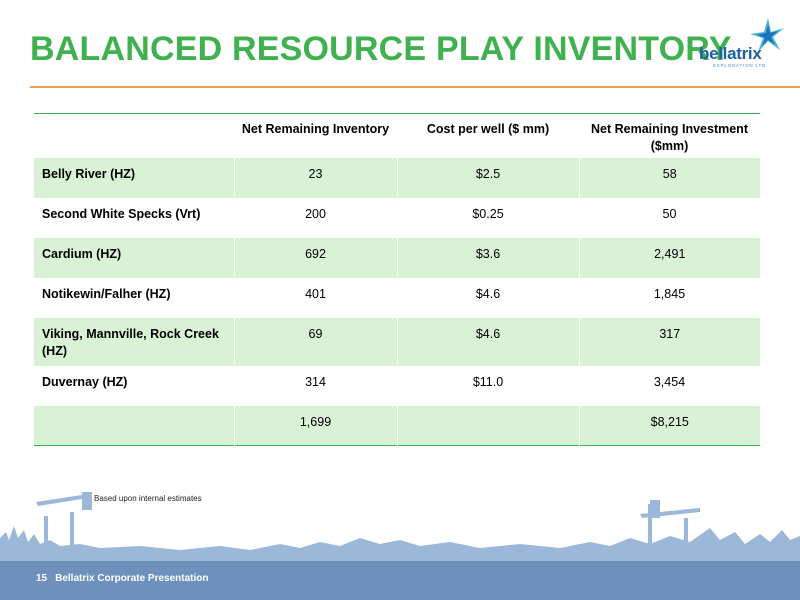  I want to click on cost-cell: $3.6, so click(487, 257).